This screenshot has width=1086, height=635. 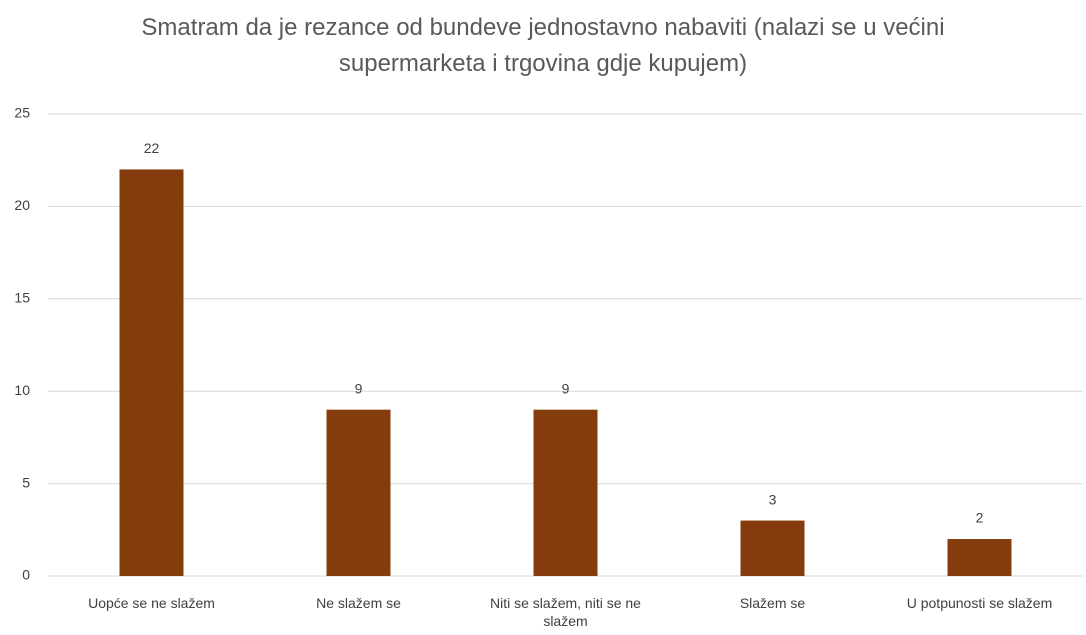 What do you see at coordinates (980, 518) in the screenshot?
I see `data-label: 2` at bounding box center [980, 518].